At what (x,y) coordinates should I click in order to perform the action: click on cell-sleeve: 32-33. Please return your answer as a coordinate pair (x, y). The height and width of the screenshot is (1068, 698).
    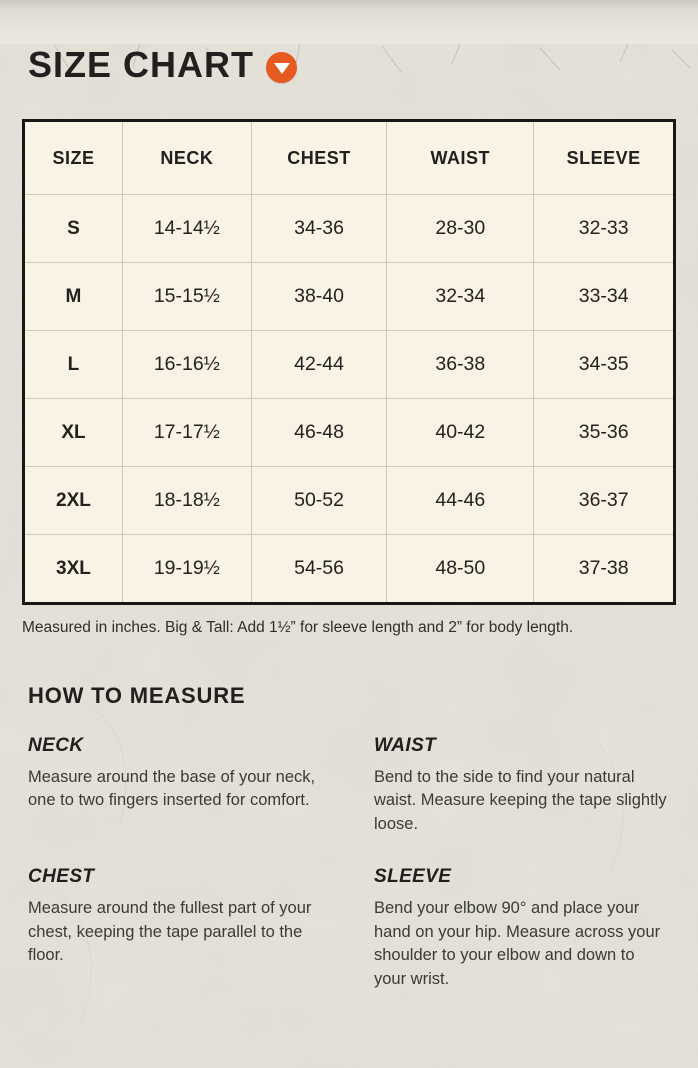
    Looking at the image, I should click on (604, 228).